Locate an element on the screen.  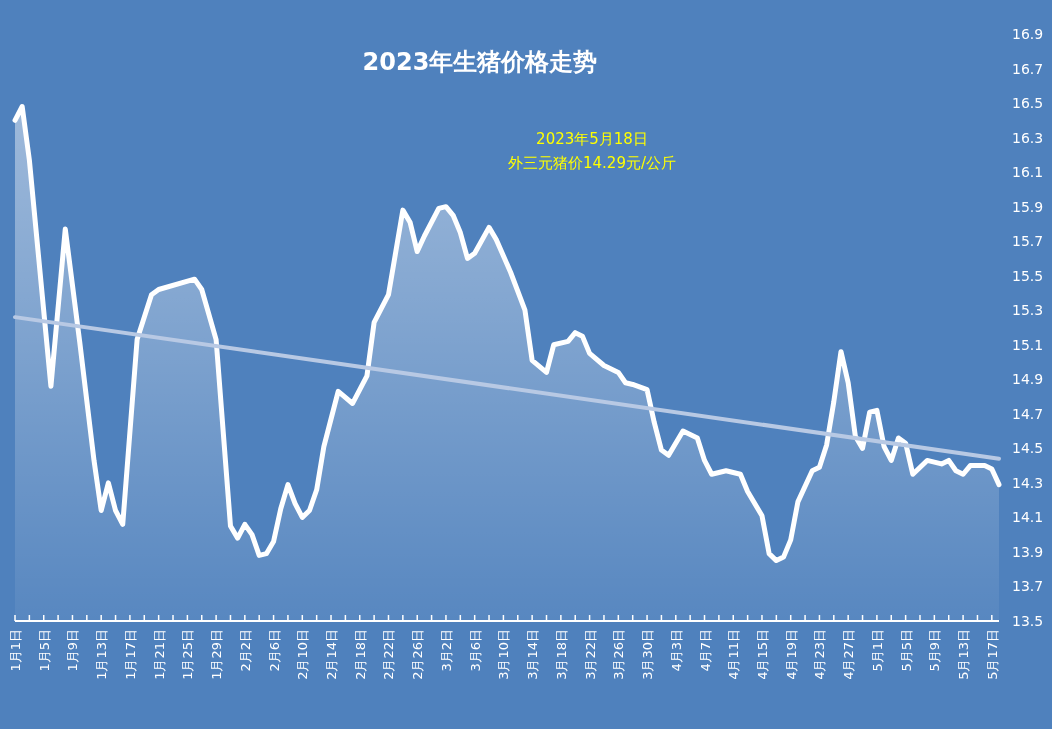
y-tick-label: 15.1 is located at coordinates (1028, 344).